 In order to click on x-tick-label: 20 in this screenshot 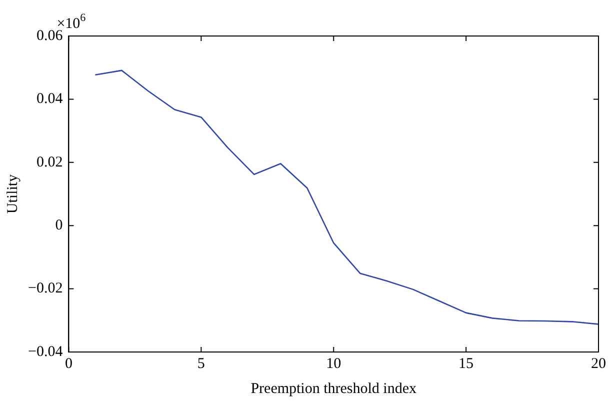, I will do `click(598, 364)`.